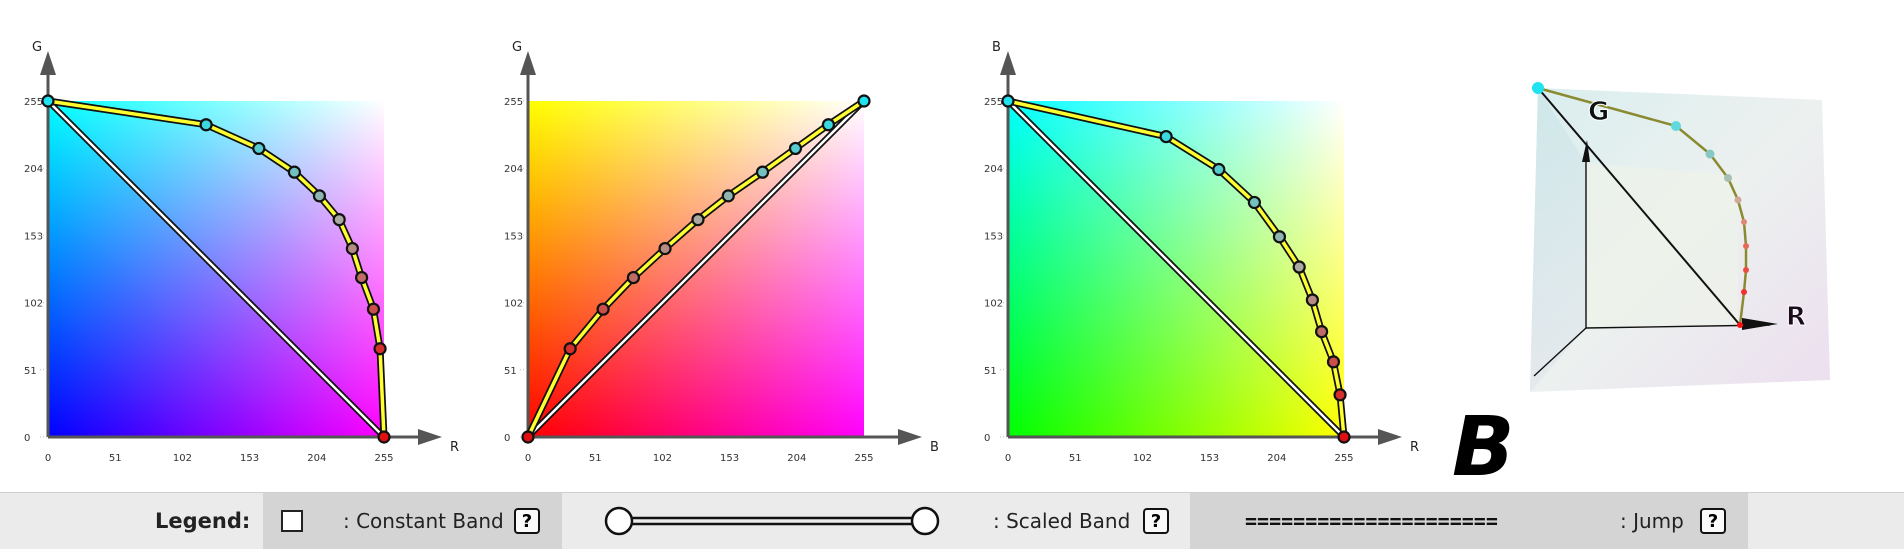 The height and width of the screenshot is (549, 1904). I want to click on cube-diagonal, so click(1639, 206).